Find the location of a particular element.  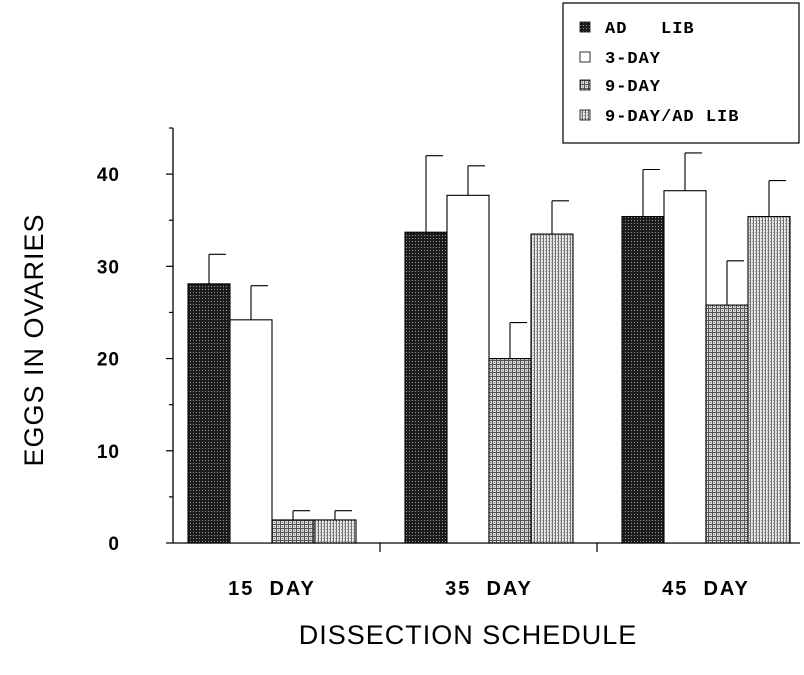

error-bar-3-day-15-day is located at coordinates (259, 302).